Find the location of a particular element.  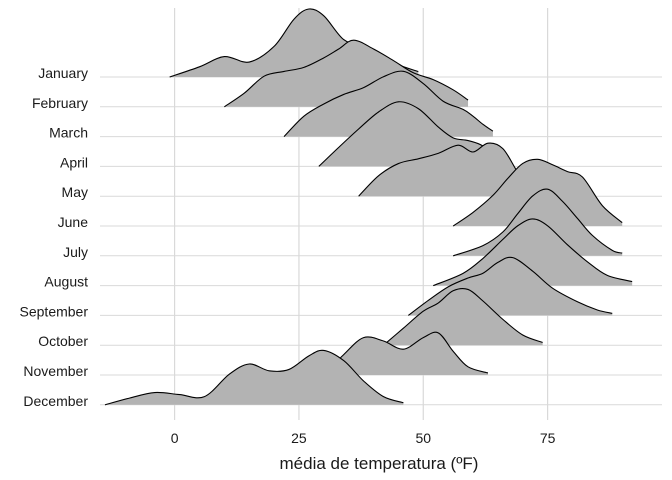

y-tick-label: June is located at coordinates (73, 222).